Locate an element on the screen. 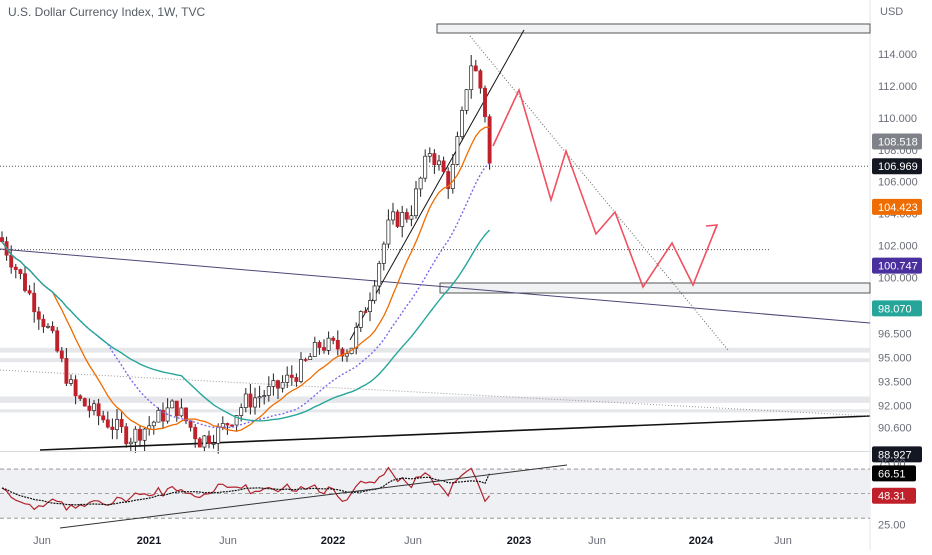 This screenshot has width=932, height=555. x-axis-label: 2024 is located at coordinates (701, 541).